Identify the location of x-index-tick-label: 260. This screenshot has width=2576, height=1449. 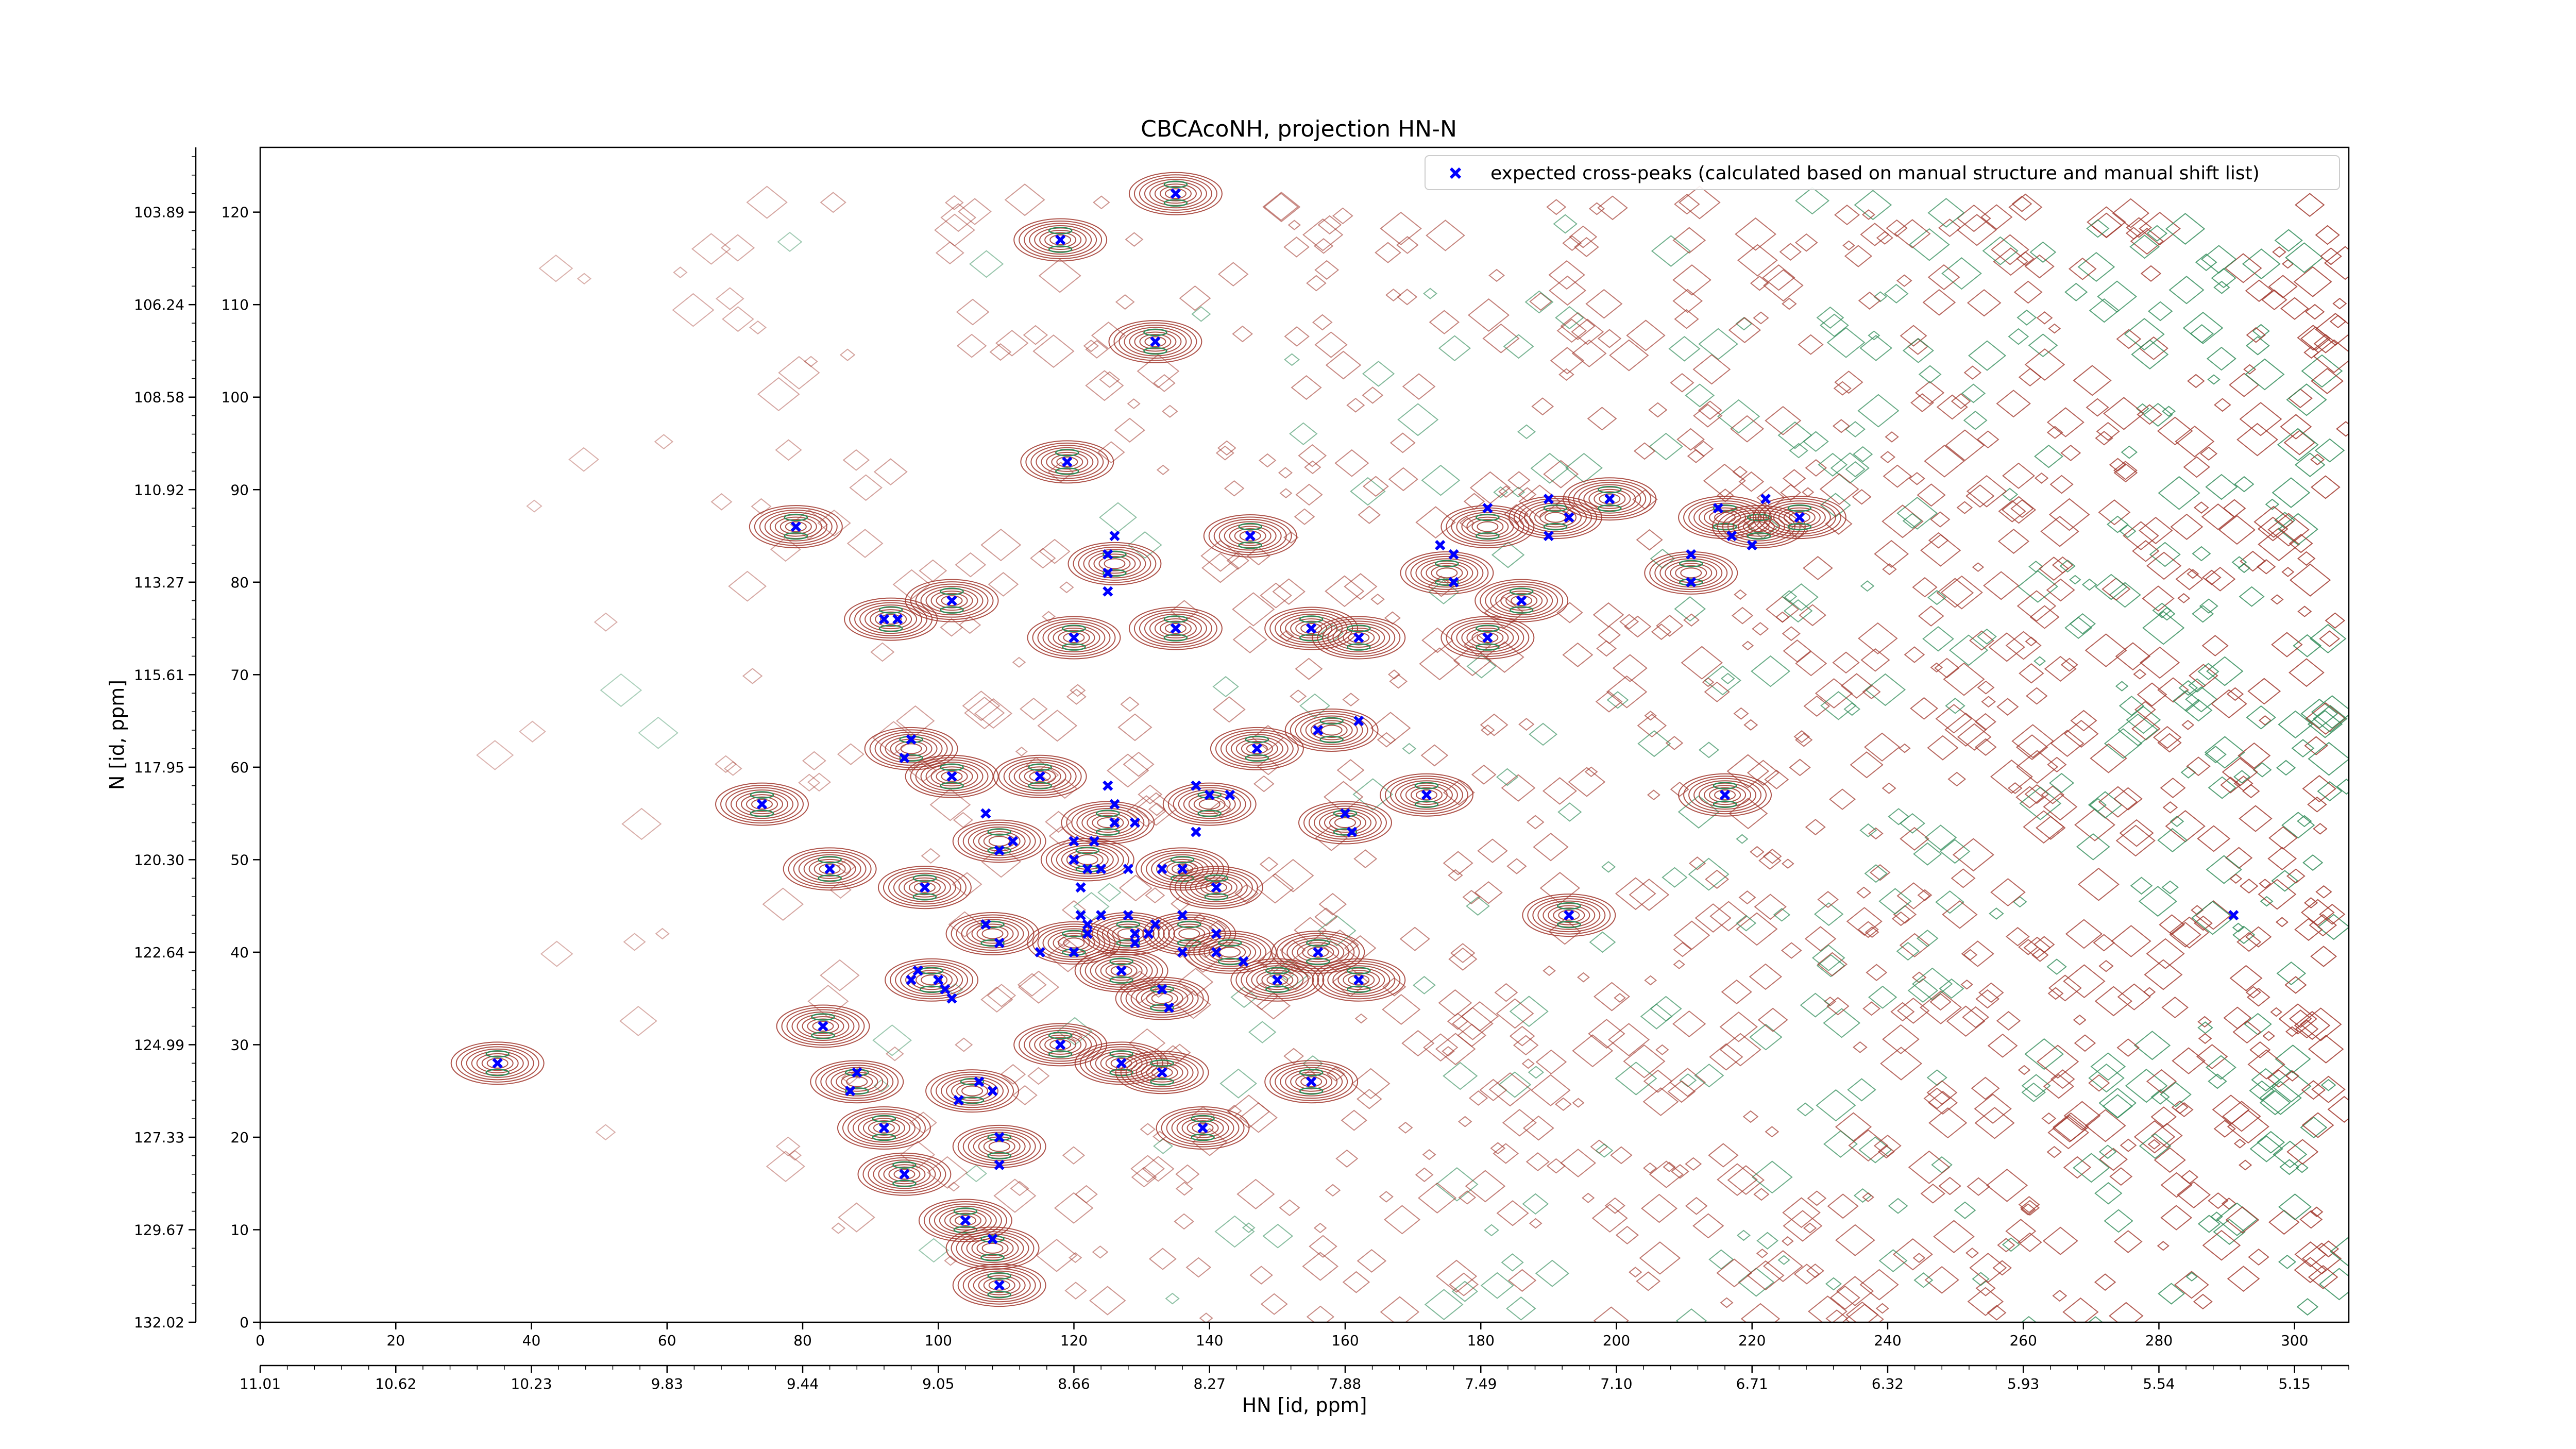
(2023, 1340).